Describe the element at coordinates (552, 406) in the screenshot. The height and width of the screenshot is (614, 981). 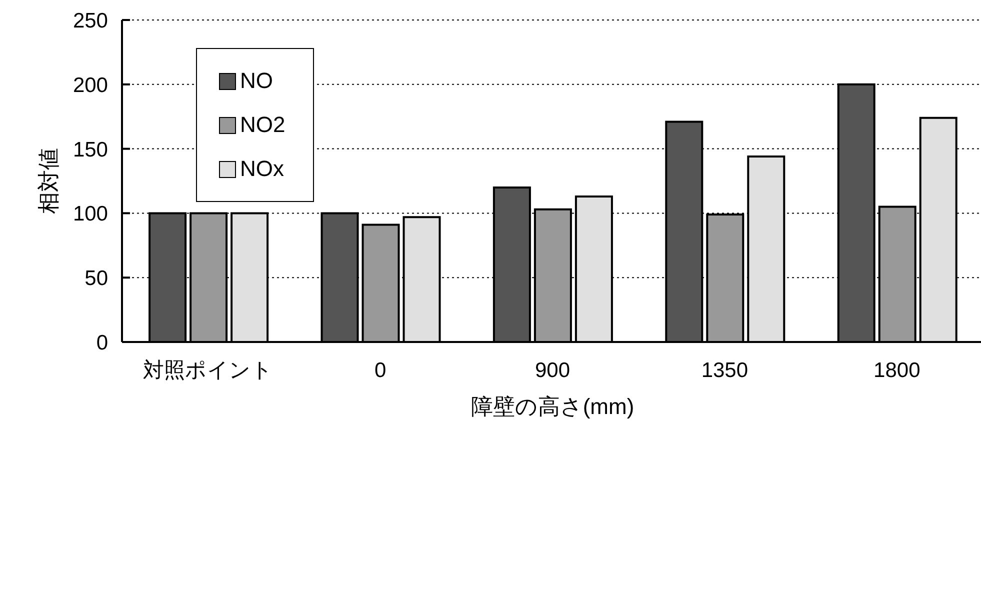
I see `x-axis-title: 障壁の高さ(mm)` at that location.